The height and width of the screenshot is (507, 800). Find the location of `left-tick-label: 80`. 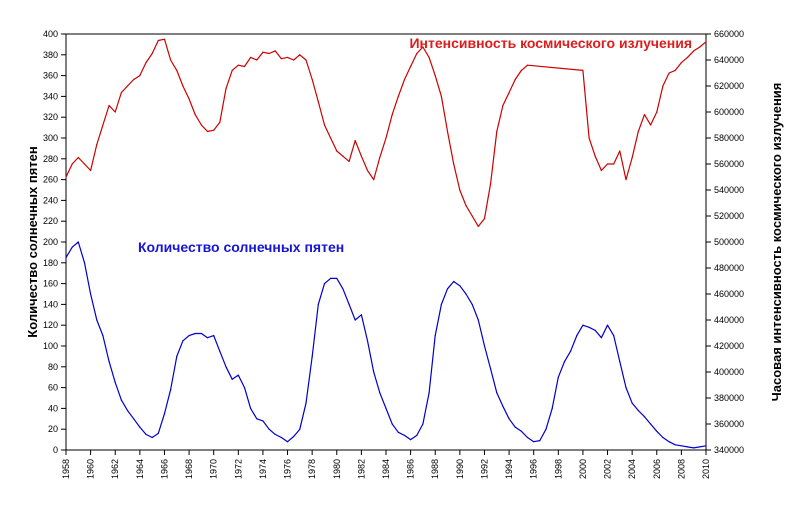

left-tick-label: 80 is located at coordinates (53, 367).